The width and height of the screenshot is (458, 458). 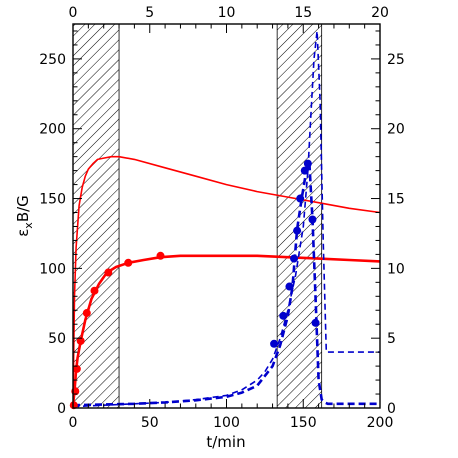 I want to click on y-tick-label: 0, so click(x=61, y=409).